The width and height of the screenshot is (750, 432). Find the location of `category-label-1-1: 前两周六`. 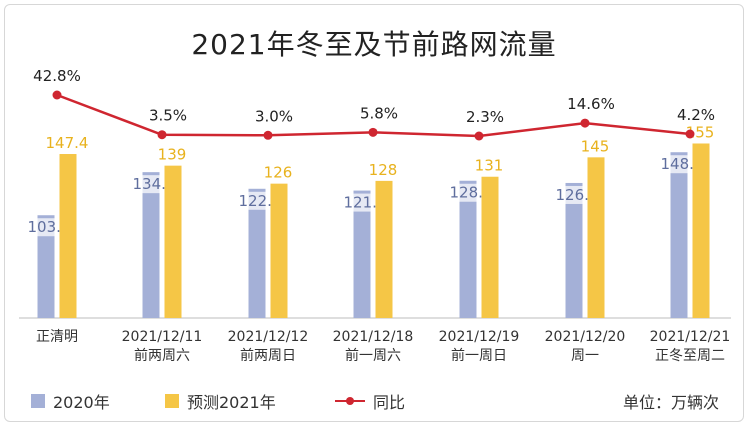

category-label-1-1: 前两周六 is located at coordinates (162, 355).